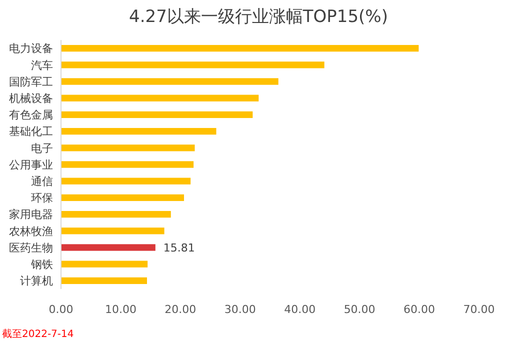 The image size is (517, 345). Describe the element at coordinates (360, 309) in the screenshot. I see `x-tick-label: 50.00` at that location.